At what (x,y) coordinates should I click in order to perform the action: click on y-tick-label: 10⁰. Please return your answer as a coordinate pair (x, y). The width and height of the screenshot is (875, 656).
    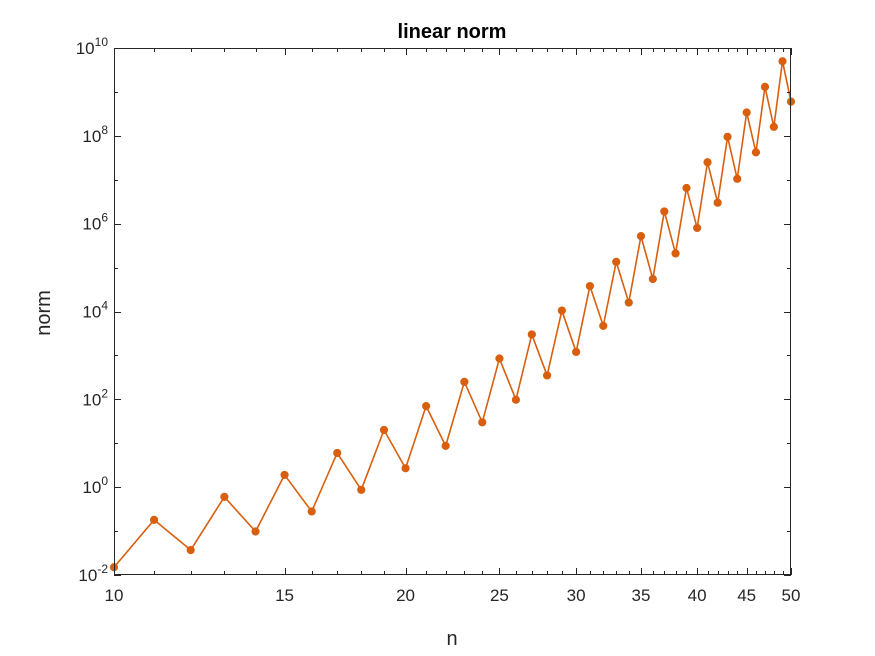
    Looking at the image, I should click on (95, 485).